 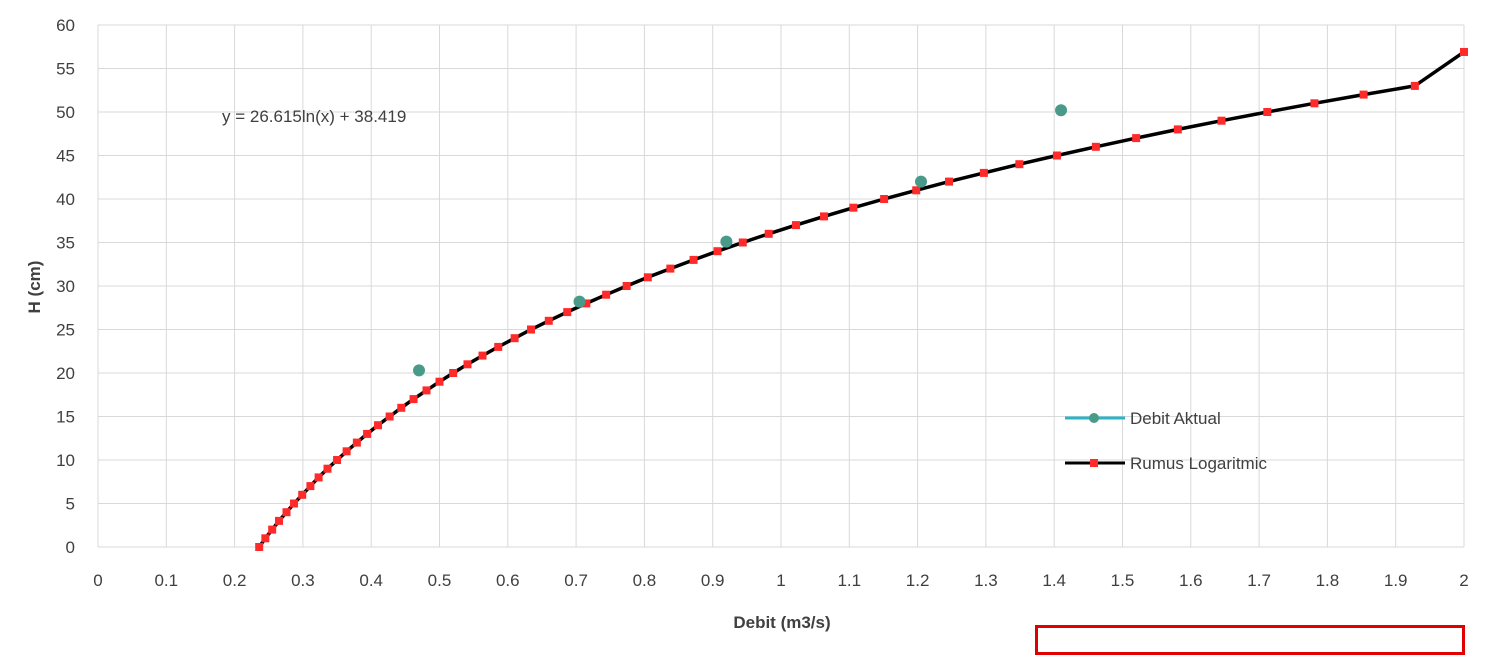 I want to click on x-tick-label: 0, so click(x=97, y=580).